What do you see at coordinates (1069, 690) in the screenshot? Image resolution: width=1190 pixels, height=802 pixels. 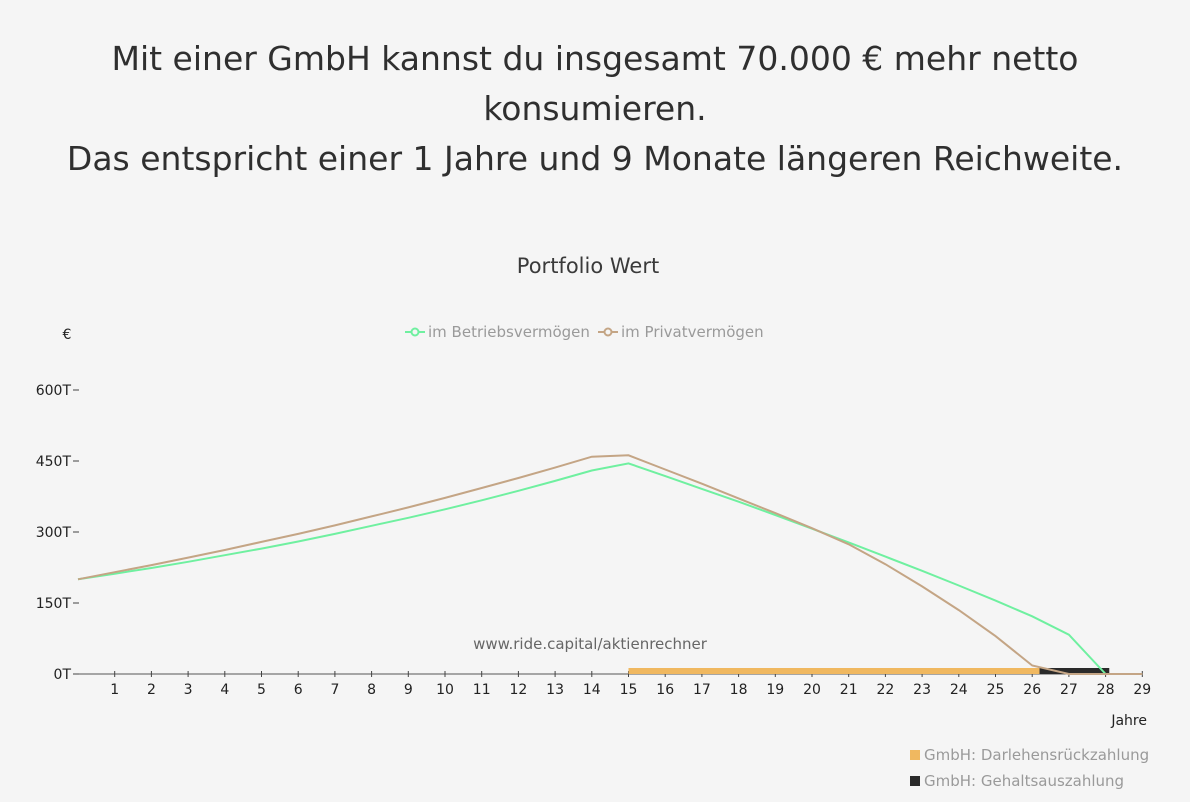 I see `x-tick-label: 27` at bounding box center [1069, 690].